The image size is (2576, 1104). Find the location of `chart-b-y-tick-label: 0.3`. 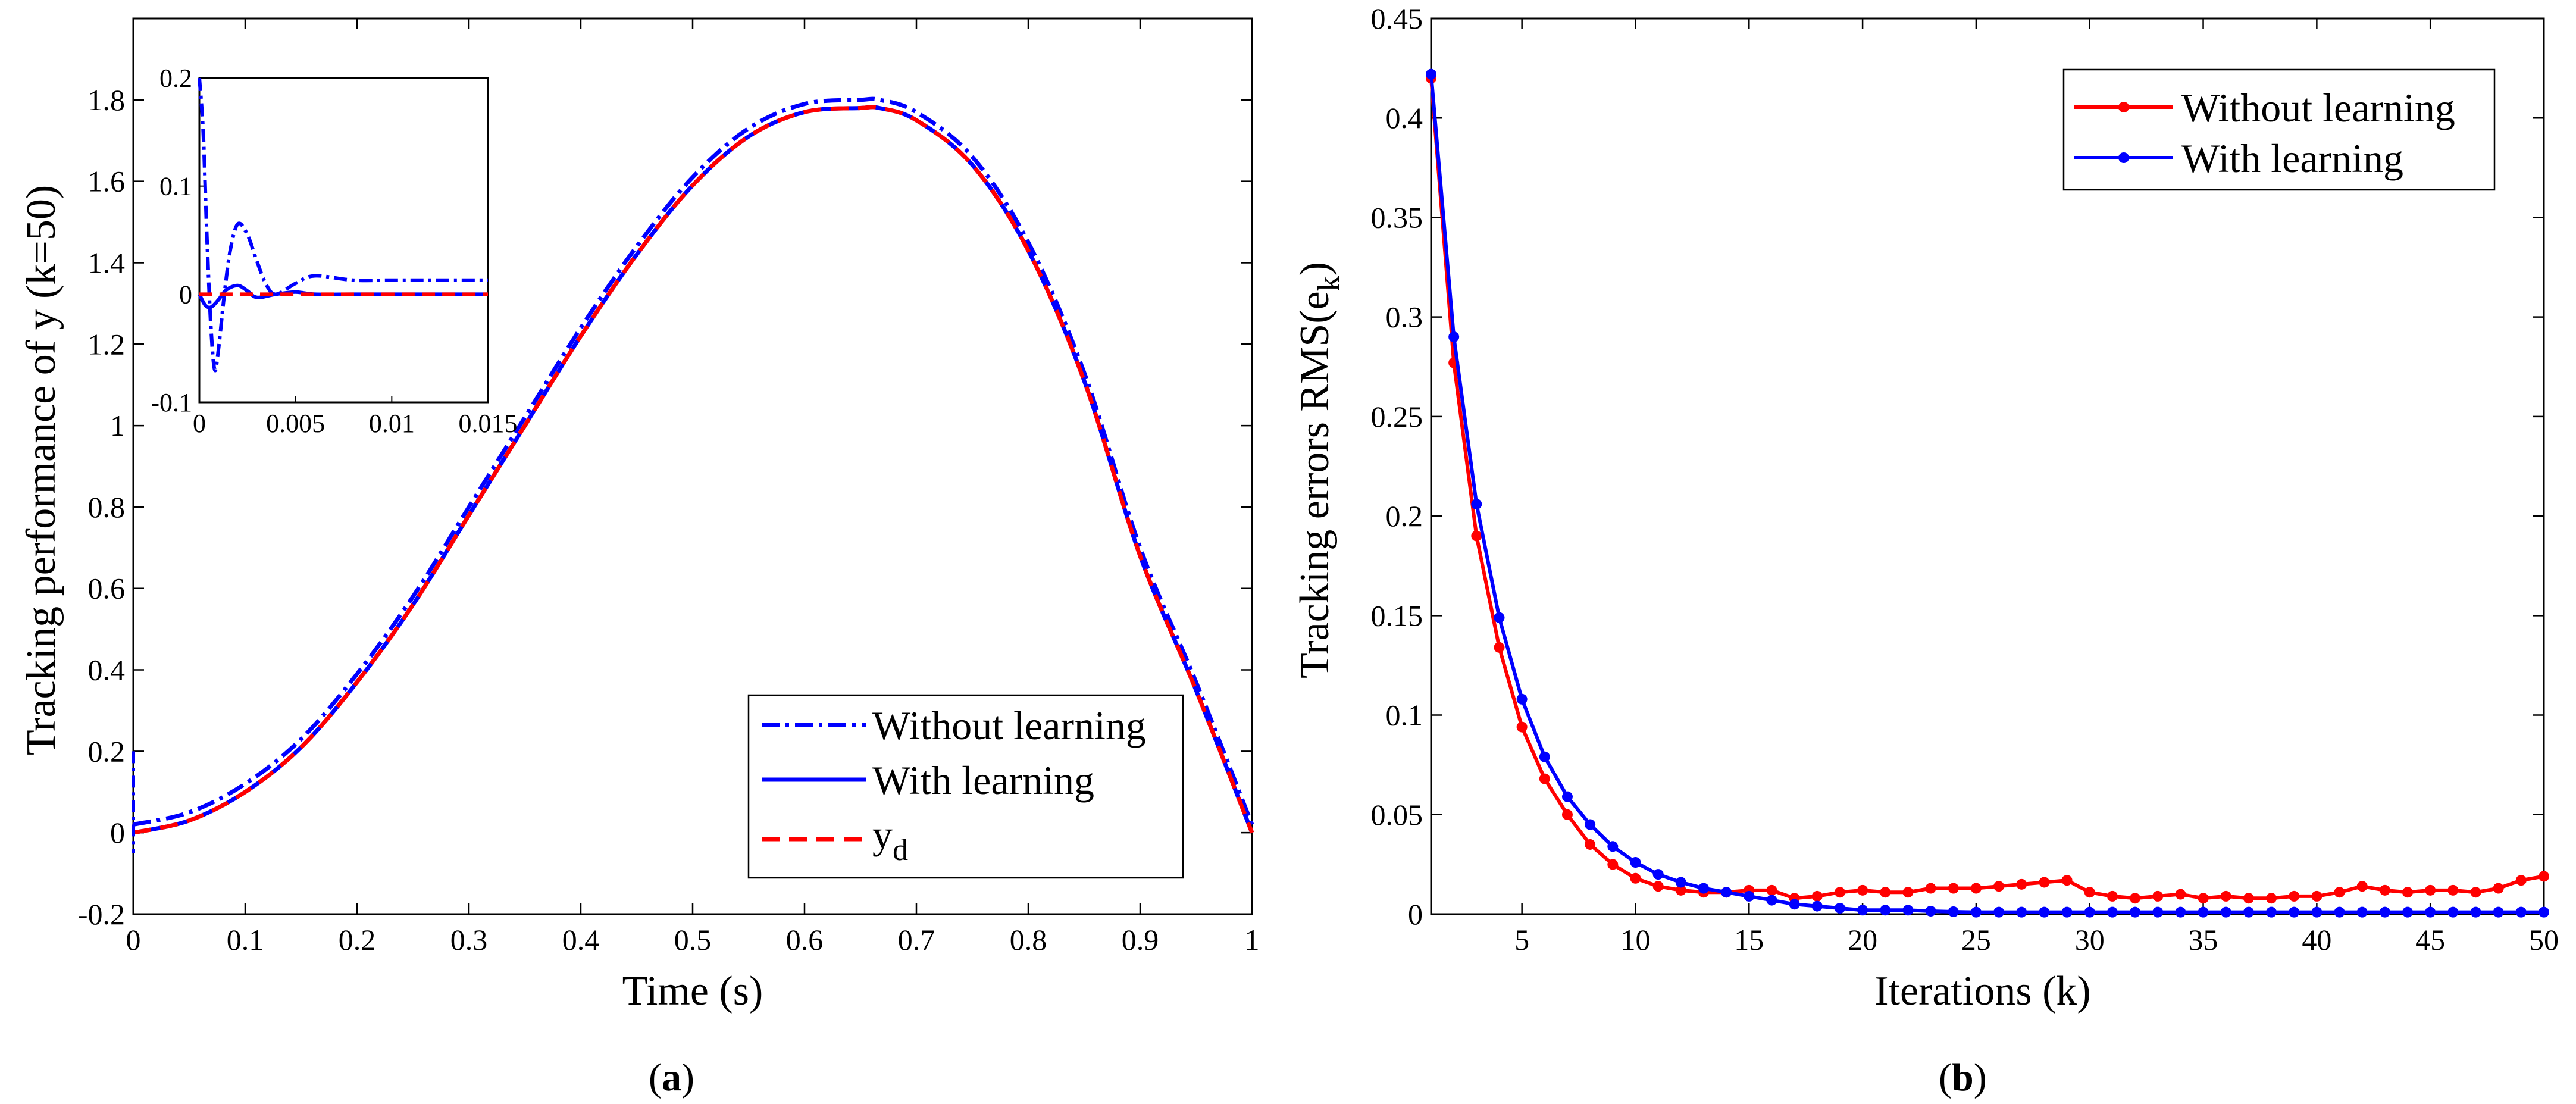

chart-b-y-tick-label: 0.3 is located at coordinates (1404, 318).